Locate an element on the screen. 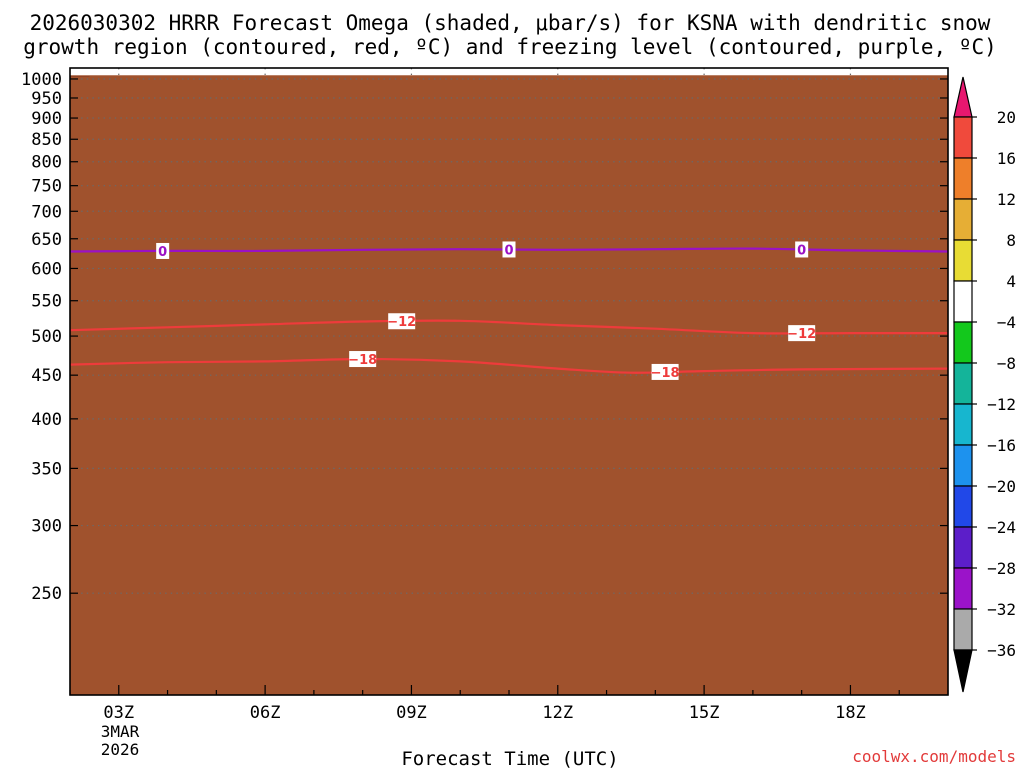 The height and width of the screenshot is (768, 1024). colorbar-label-3: 8 is located at coordinates (1011, 240).